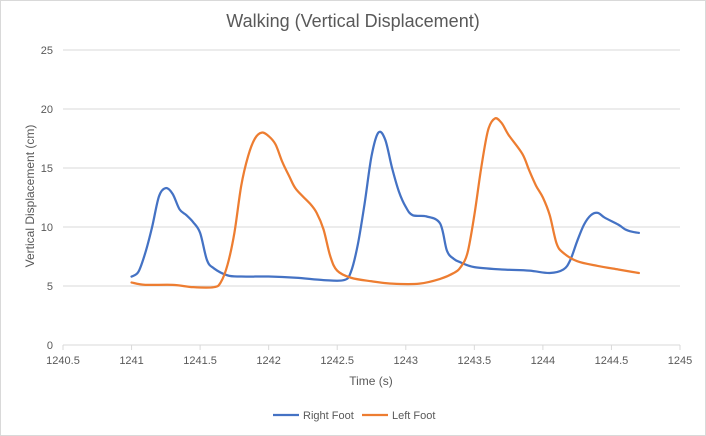 The image size is (706, 436). I want to click on y-tick-label: 10, so click(47, 228).